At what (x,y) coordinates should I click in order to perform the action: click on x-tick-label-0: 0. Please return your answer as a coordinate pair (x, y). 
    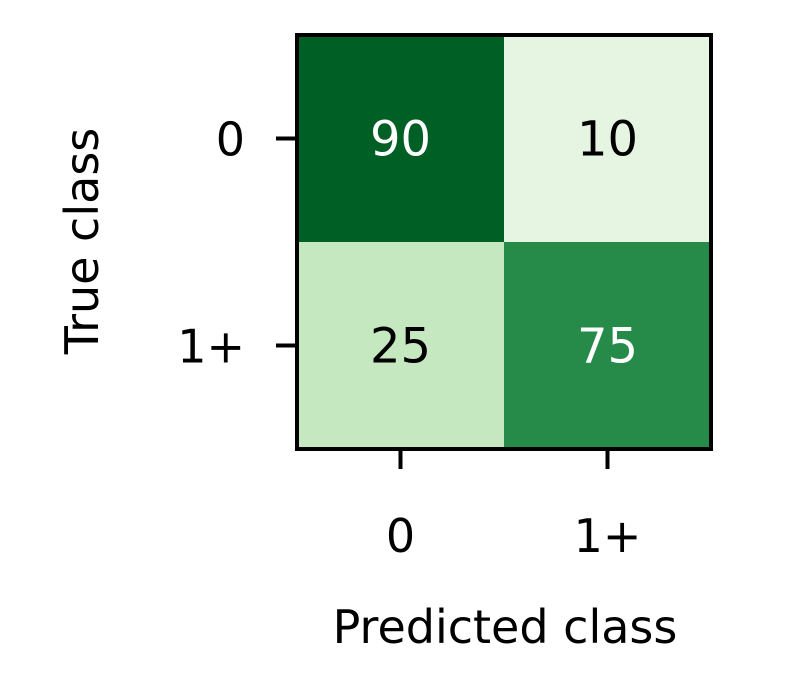
    Looking at the image, I should click on (400, 536).